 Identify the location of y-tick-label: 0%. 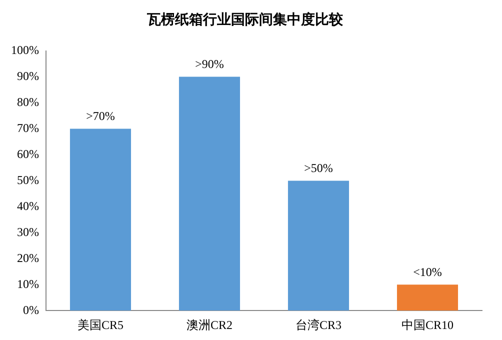
(30, 309).